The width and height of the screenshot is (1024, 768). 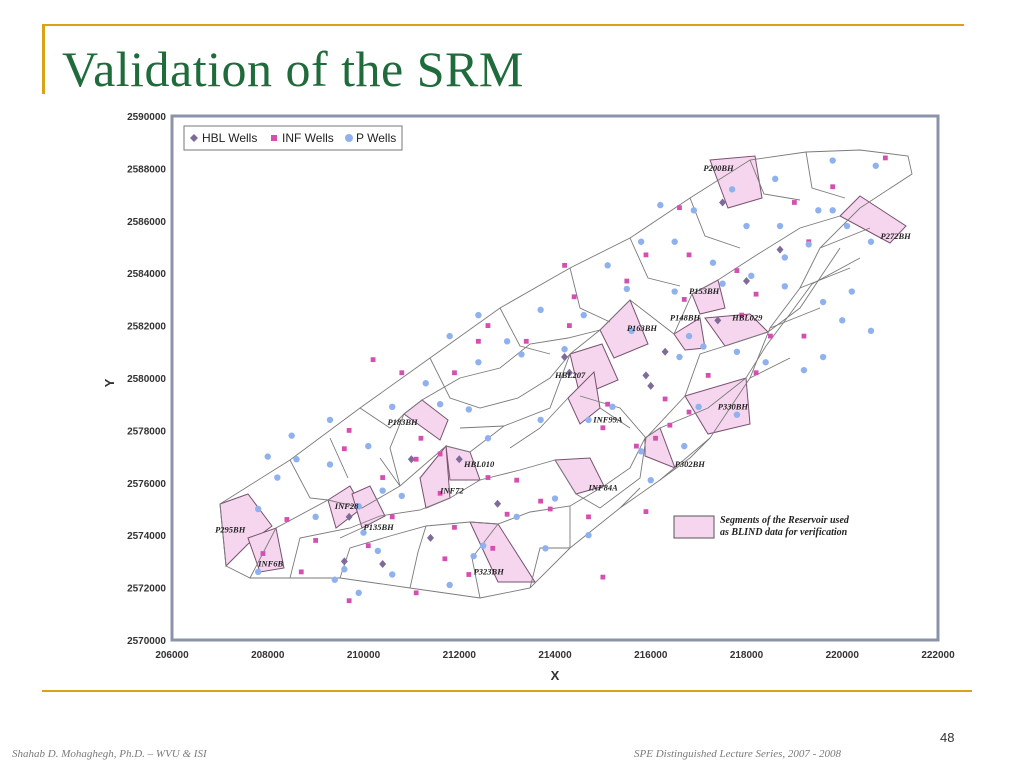 I want to click on legend-p-marker, so click(x=349, y=138).